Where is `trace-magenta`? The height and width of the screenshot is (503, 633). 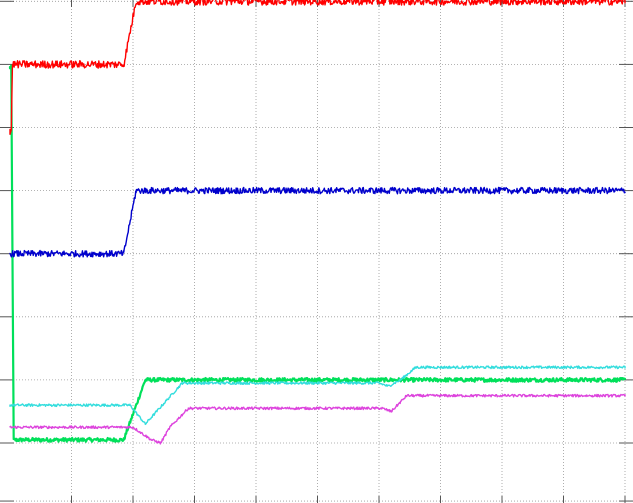 trace-magenta is located at coordinates (317, 419).